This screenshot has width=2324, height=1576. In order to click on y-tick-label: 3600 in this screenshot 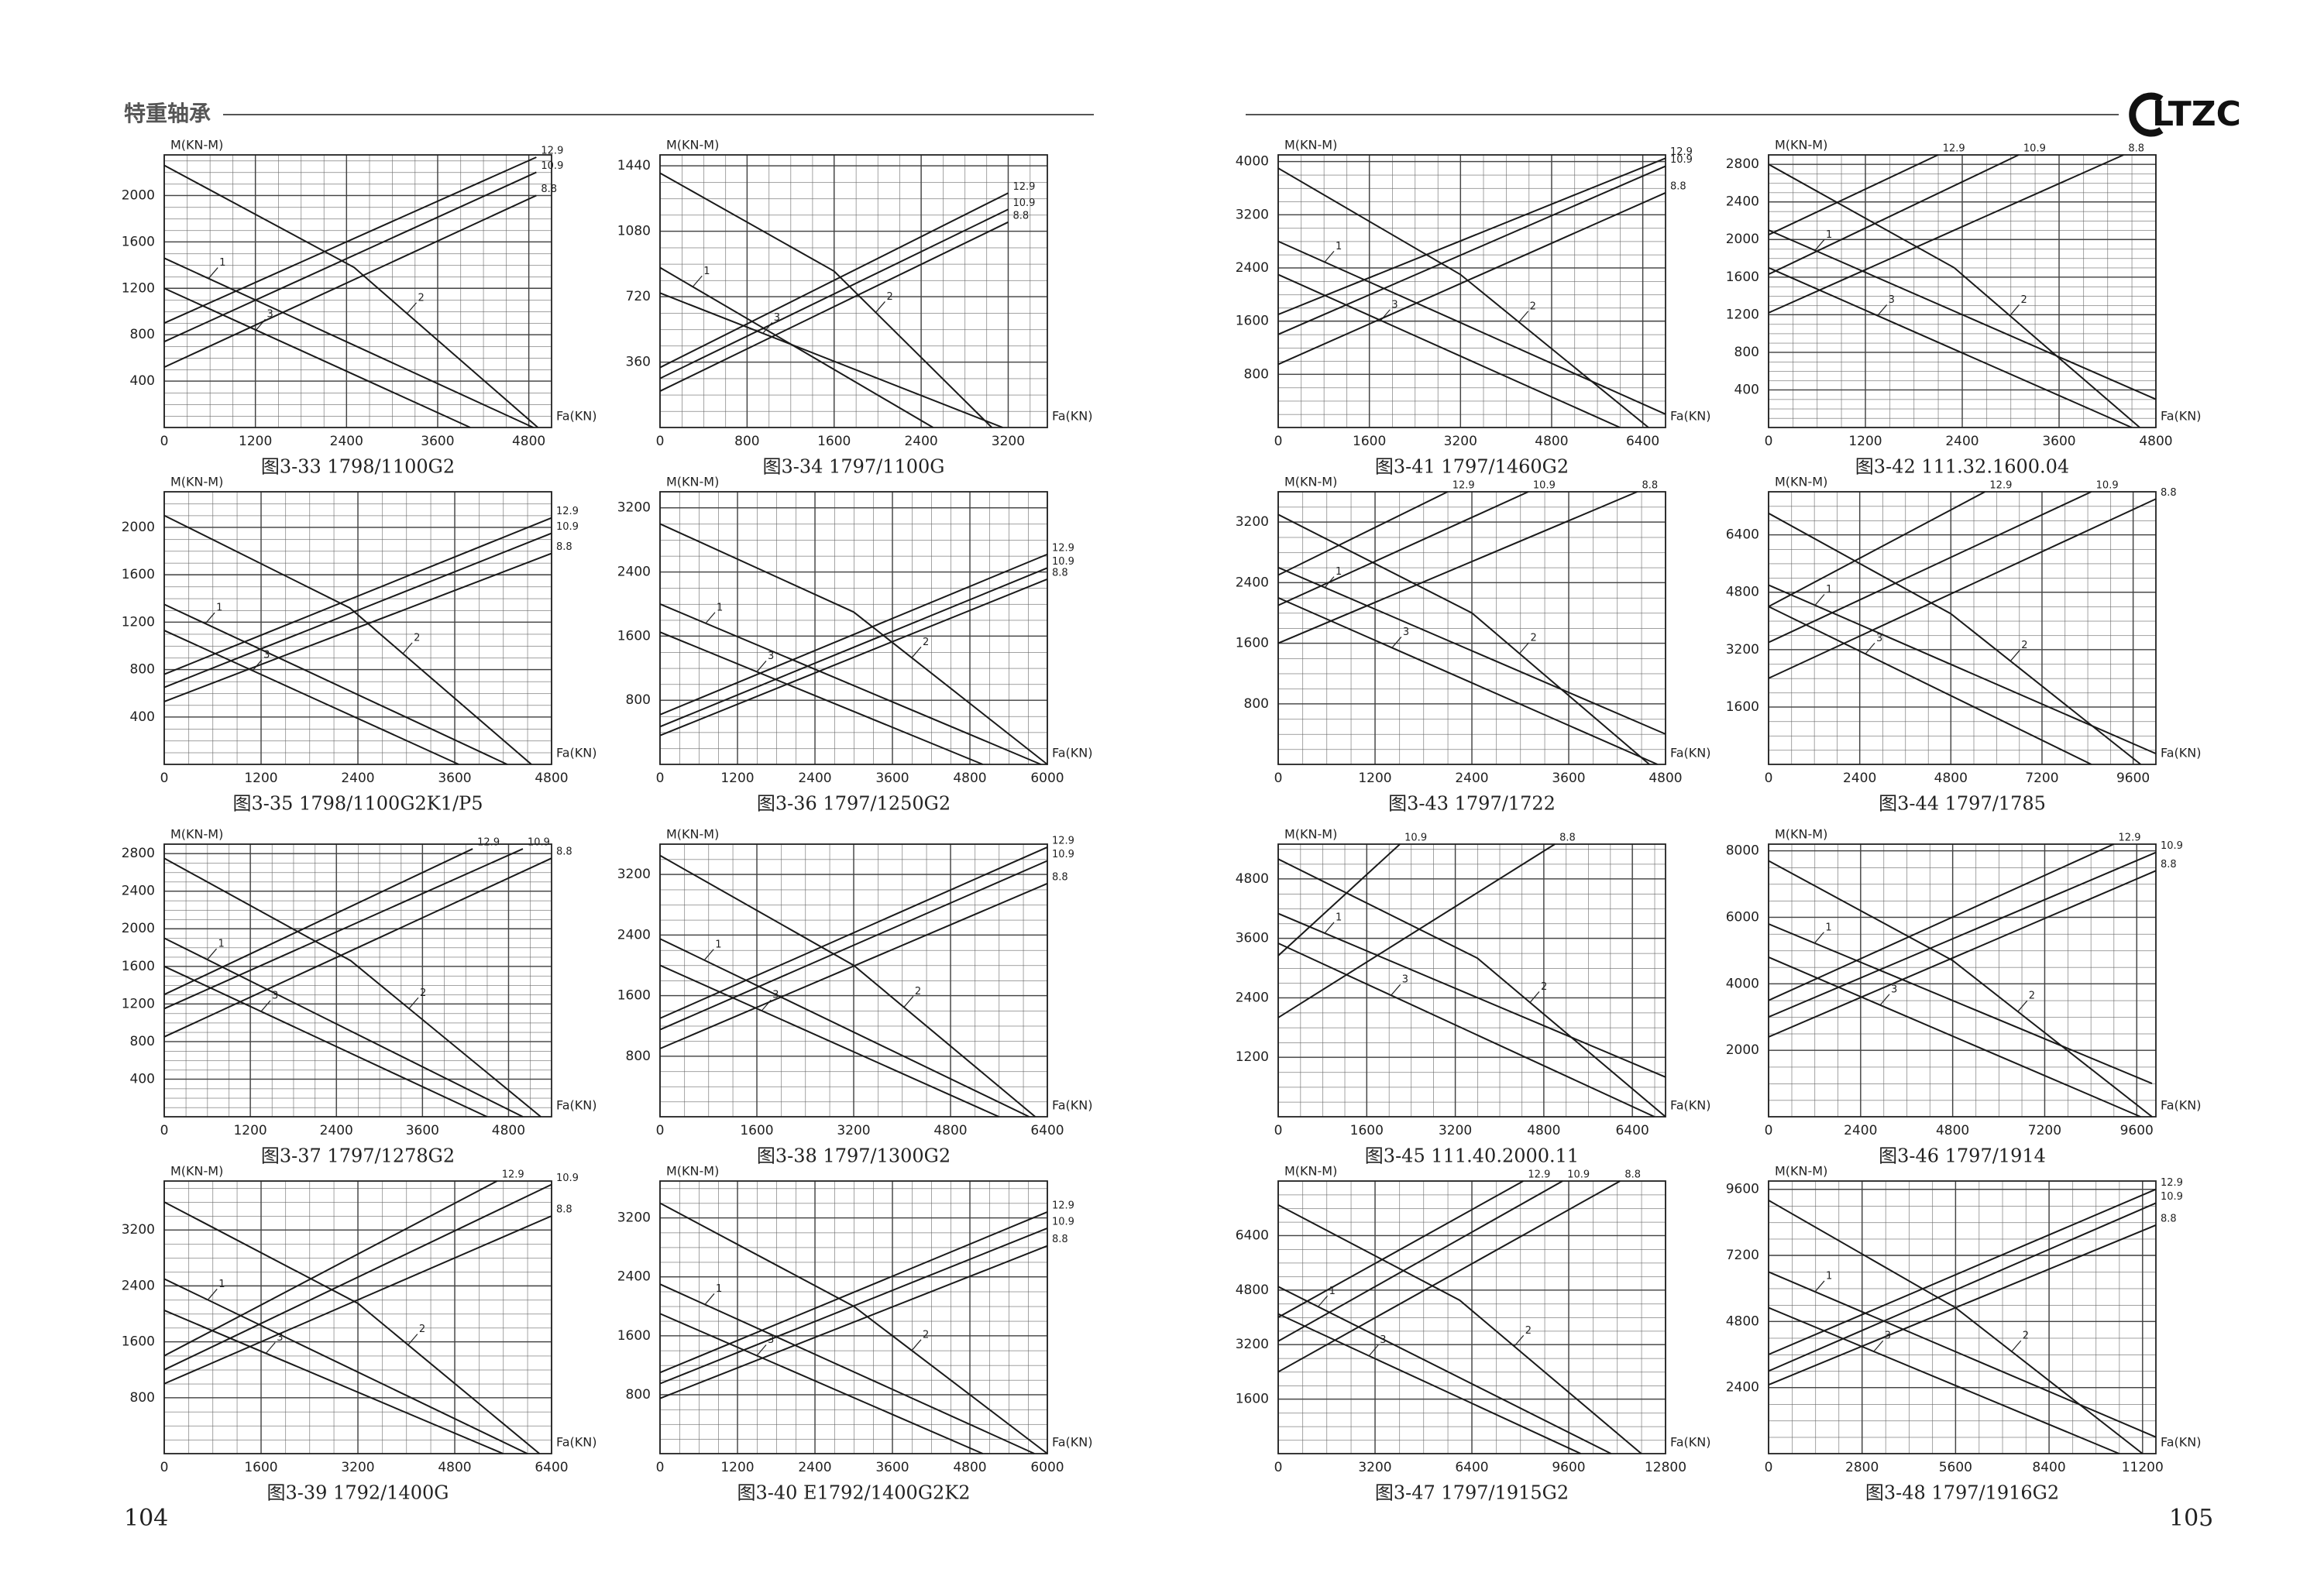, I will do `click(1252, 938)`.